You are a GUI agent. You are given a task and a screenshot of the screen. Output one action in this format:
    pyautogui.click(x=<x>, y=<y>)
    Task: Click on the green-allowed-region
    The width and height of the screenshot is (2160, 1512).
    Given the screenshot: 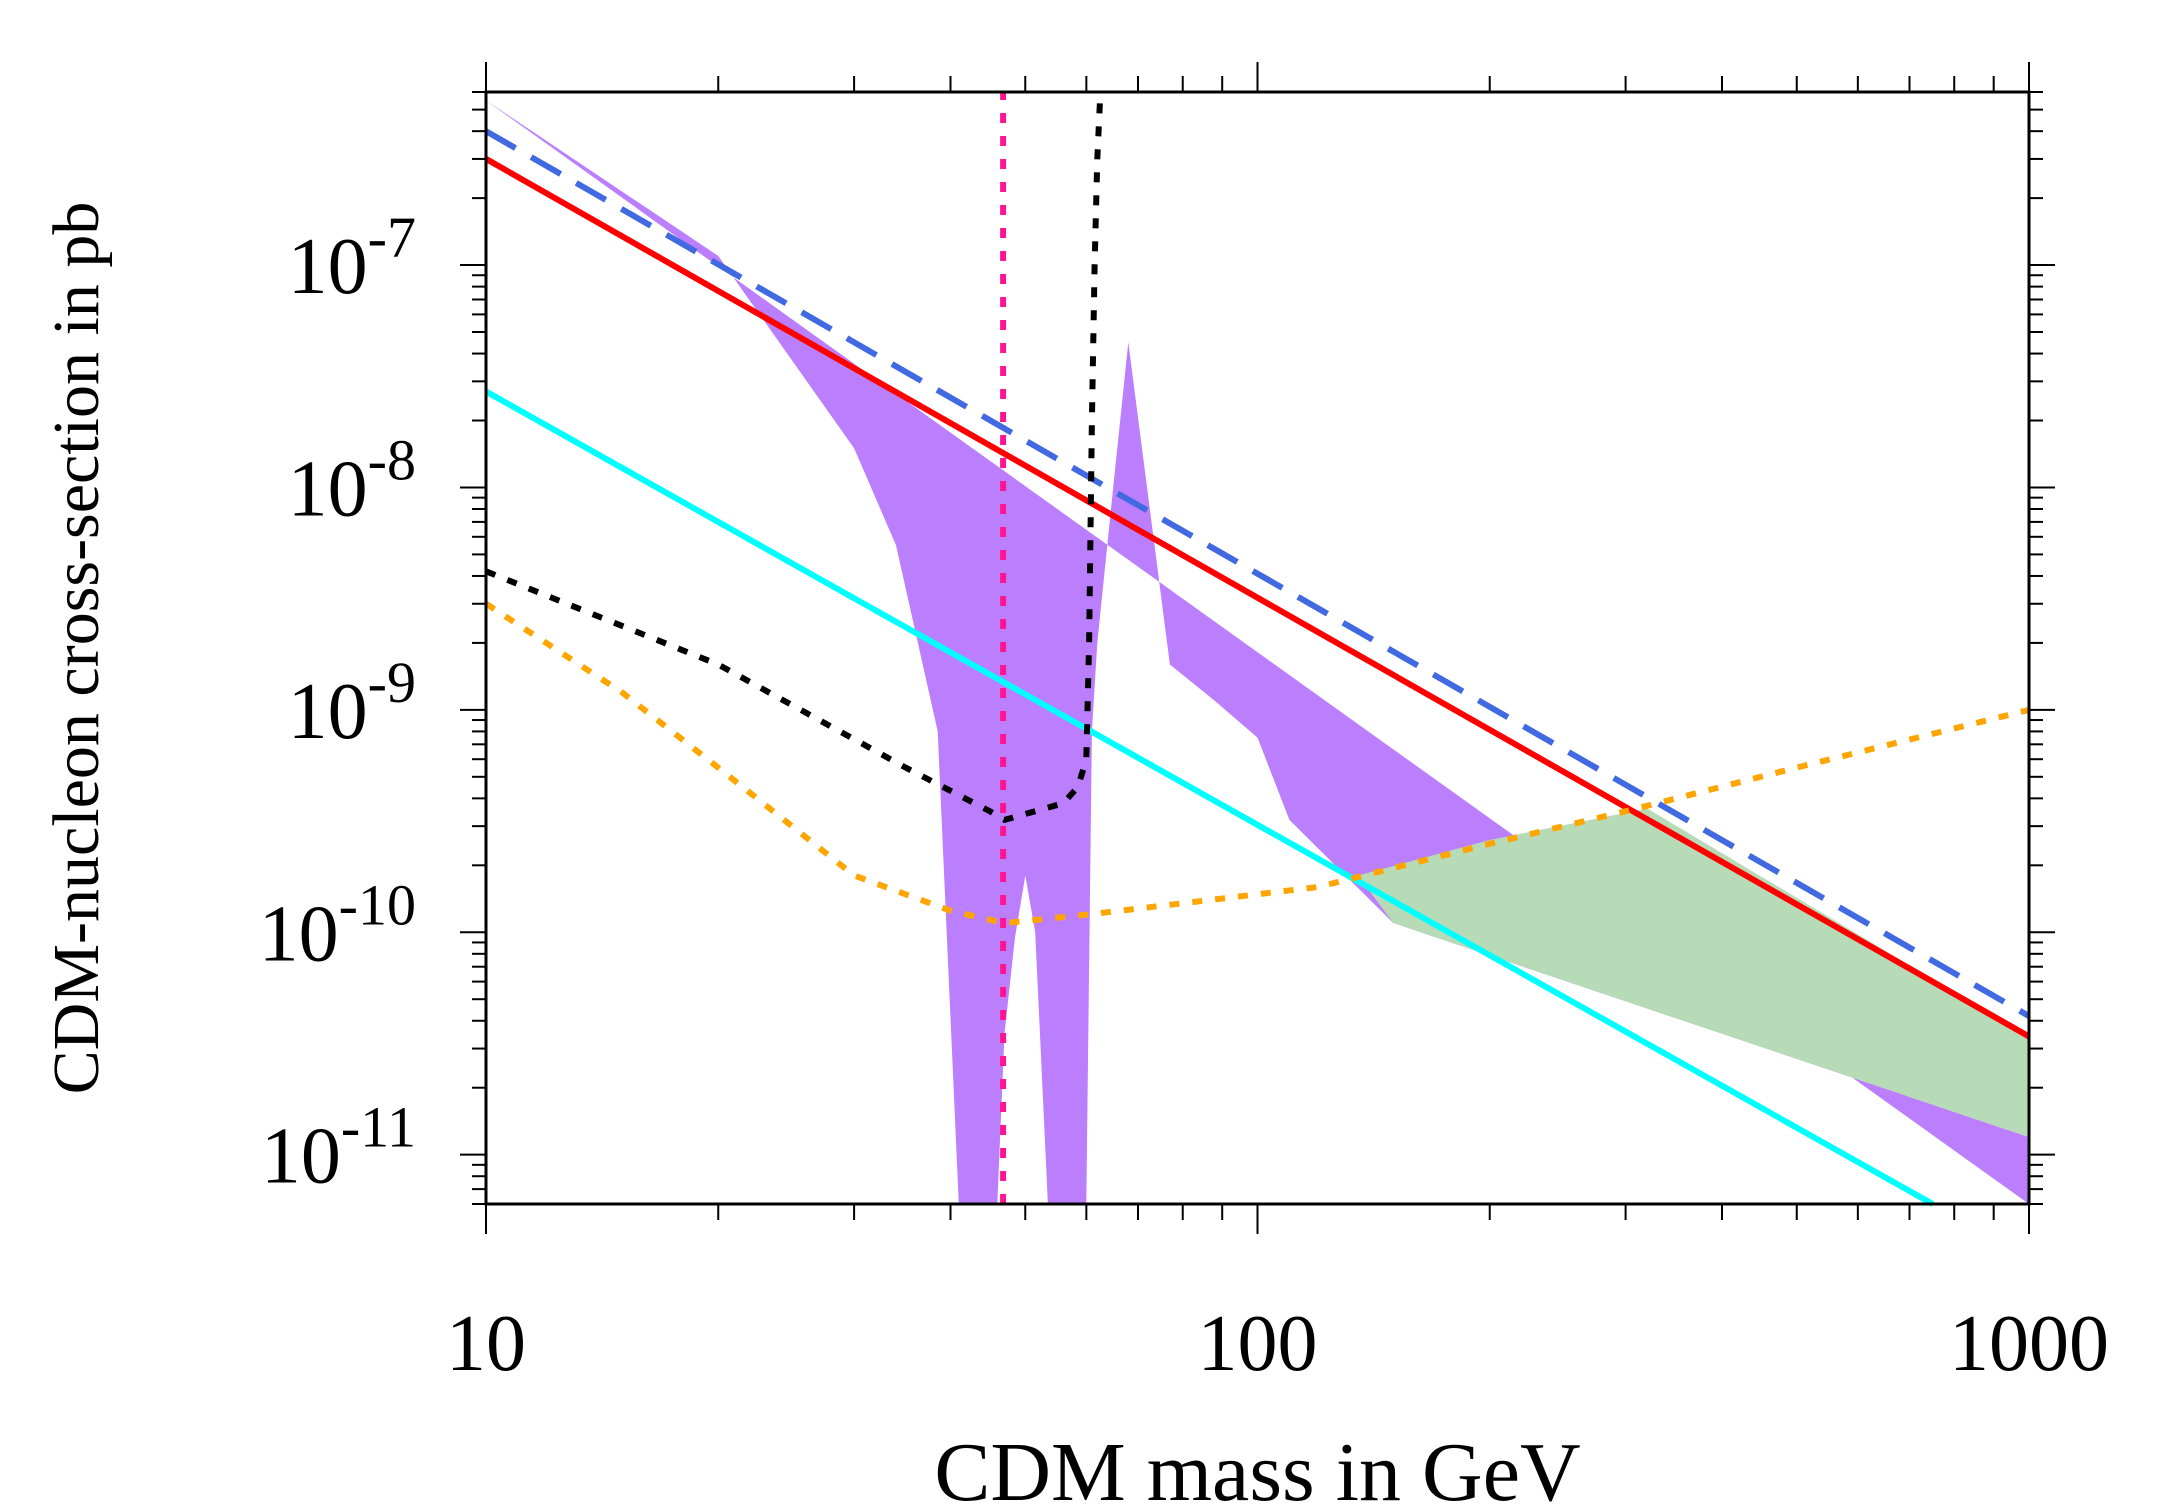 What is the action you would take?
    pyautogui.click(x=1693, y=973)
    